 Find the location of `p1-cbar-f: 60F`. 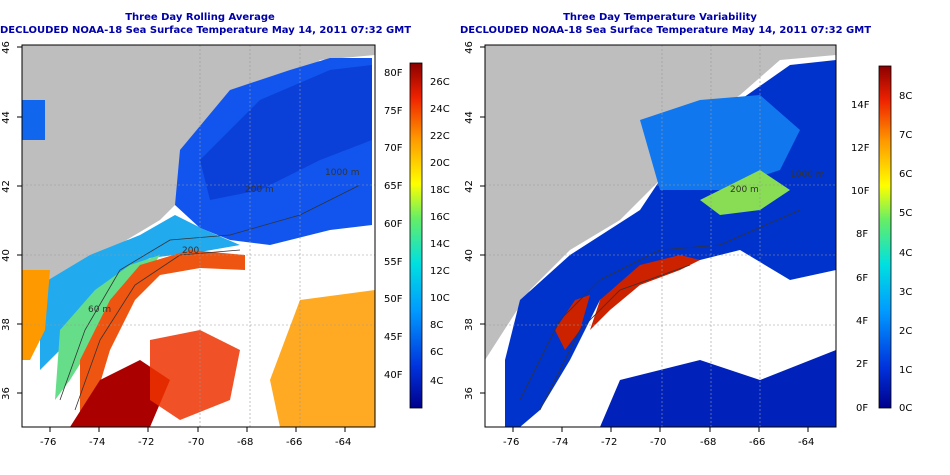

p1-cbar-f: 60F is located at coordinates (393, 224).